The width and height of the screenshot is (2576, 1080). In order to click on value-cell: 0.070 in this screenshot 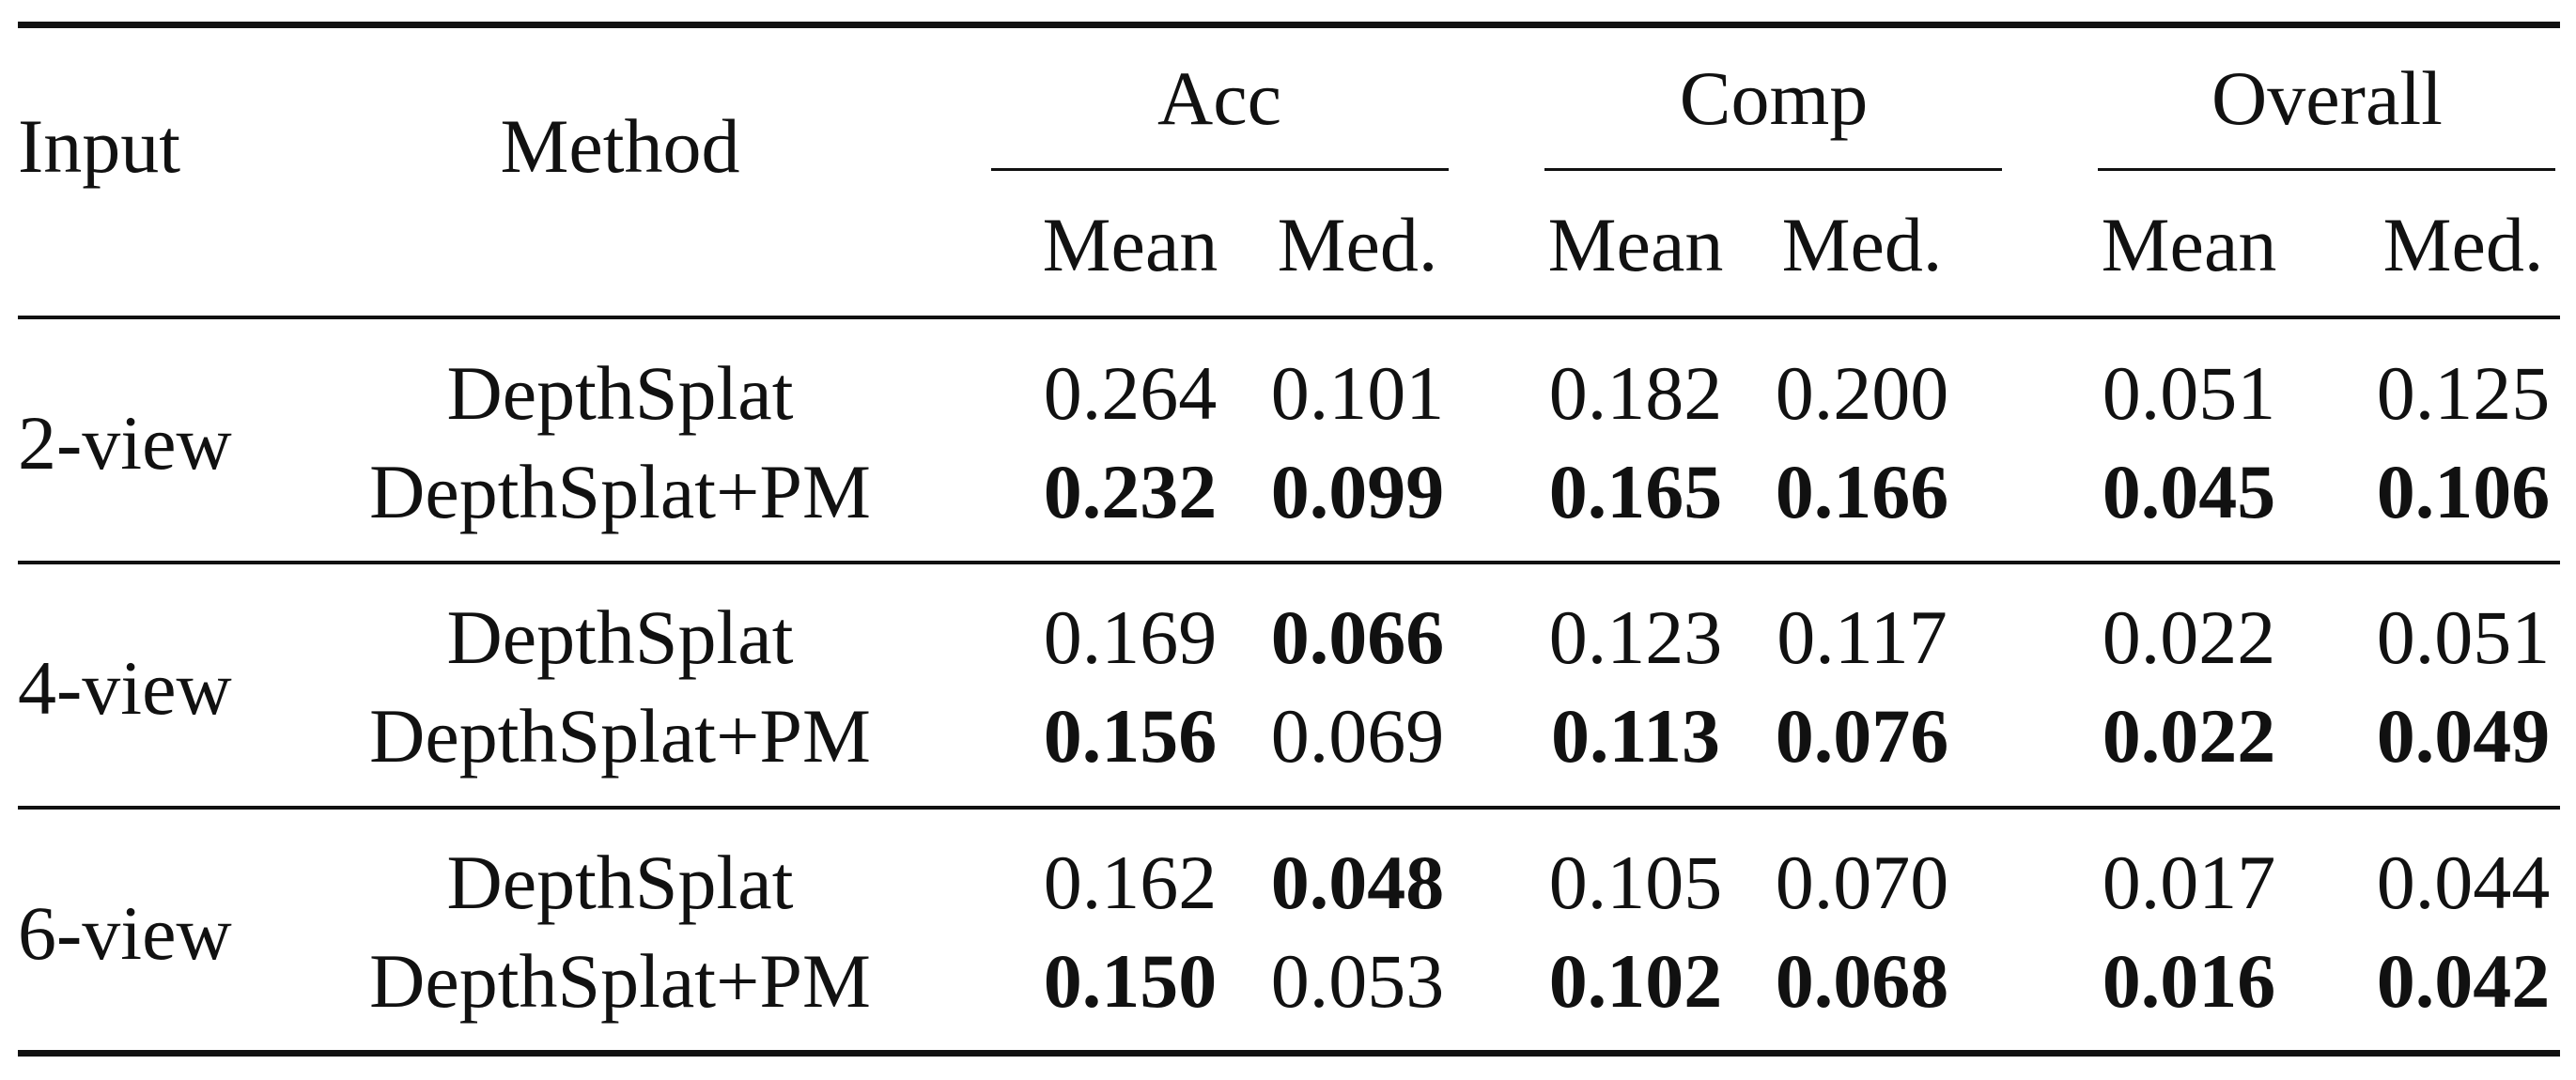, I will do `click(1862, 883)`.